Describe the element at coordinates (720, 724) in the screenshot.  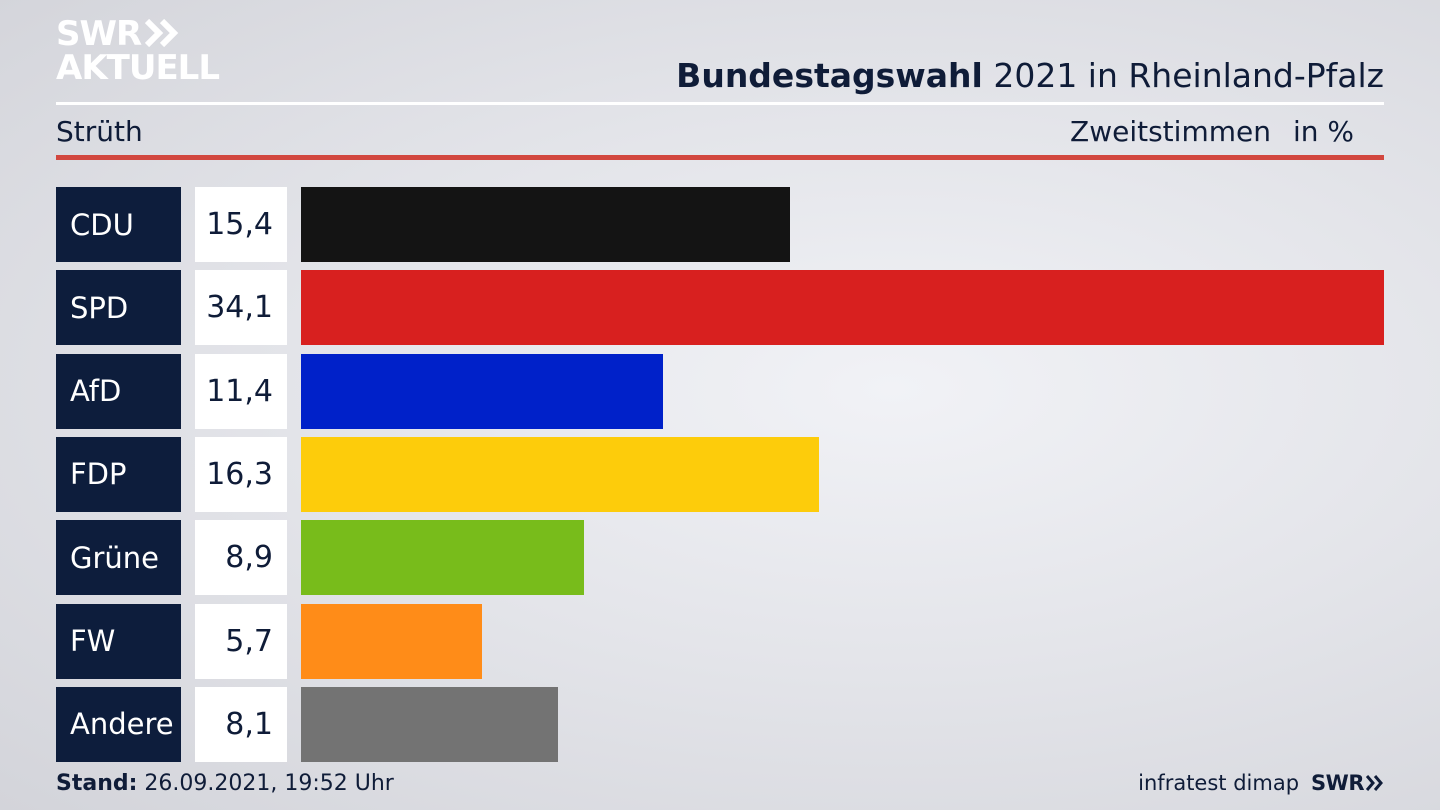
I see `chart-row: Andere 8,1` at that location.